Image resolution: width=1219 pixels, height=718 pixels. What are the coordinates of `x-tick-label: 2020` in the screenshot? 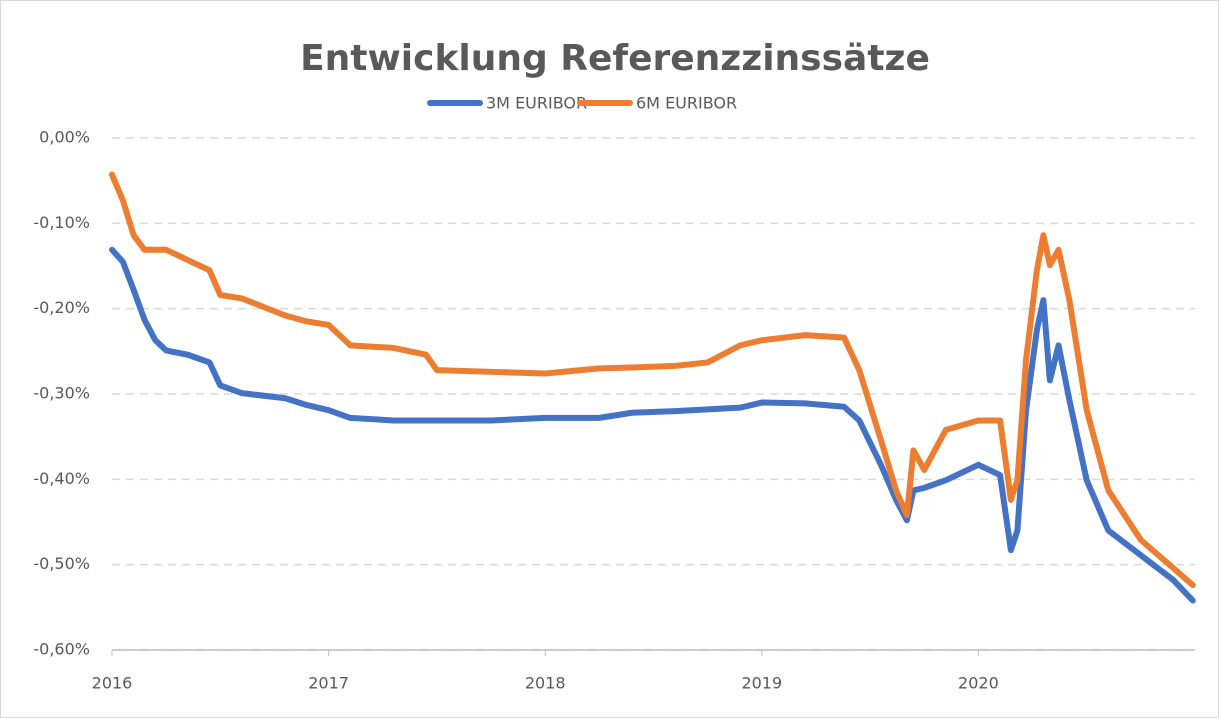 It's located at (978, 683).